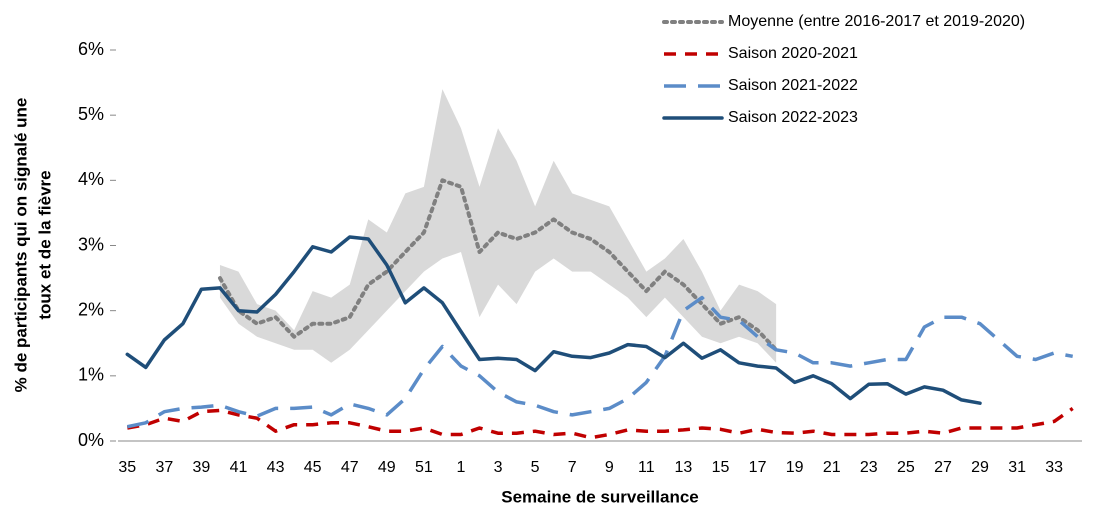 The height and width of the screenshot is (510, 1099). I want to click on y-tick-label: 4%, so click(91, 179).